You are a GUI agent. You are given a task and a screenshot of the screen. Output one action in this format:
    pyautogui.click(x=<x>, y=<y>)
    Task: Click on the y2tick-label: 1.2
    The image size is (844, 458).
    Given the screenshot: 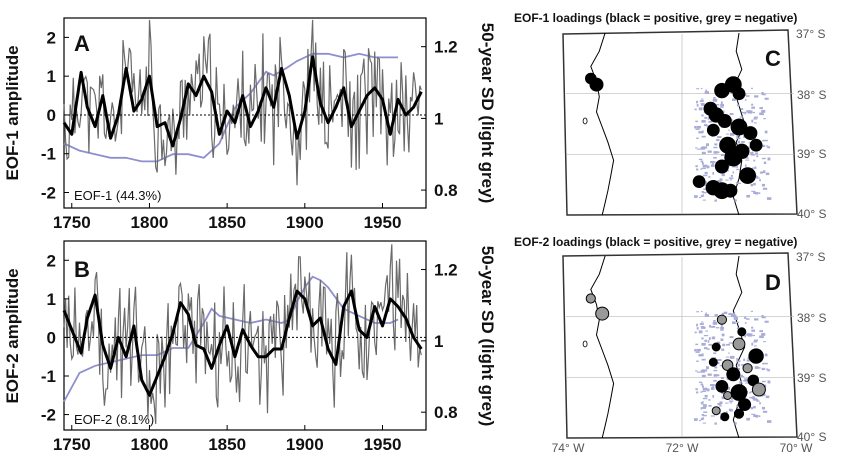 What is the action you would take?
    pyautogui.click(x=446, y=270)
    